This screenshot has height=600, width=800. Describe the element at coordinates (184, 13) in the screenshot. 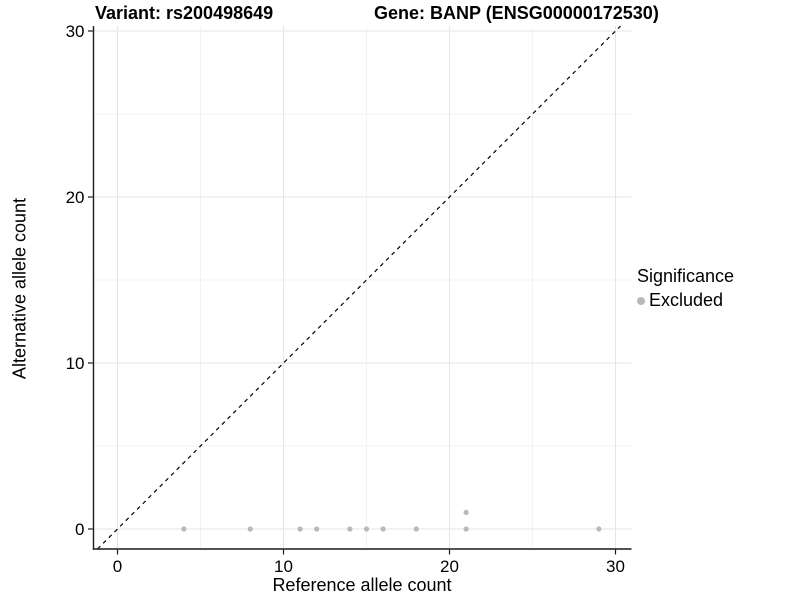

I see `plot-title-variant: Variant: rs200498649` at that location.